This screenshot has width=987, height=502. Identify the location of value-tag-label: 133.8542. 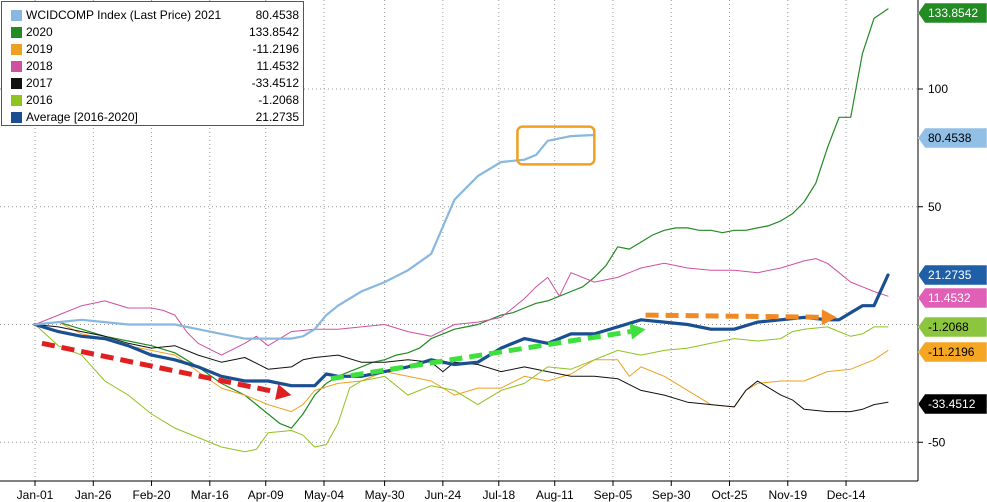
(953, 13).